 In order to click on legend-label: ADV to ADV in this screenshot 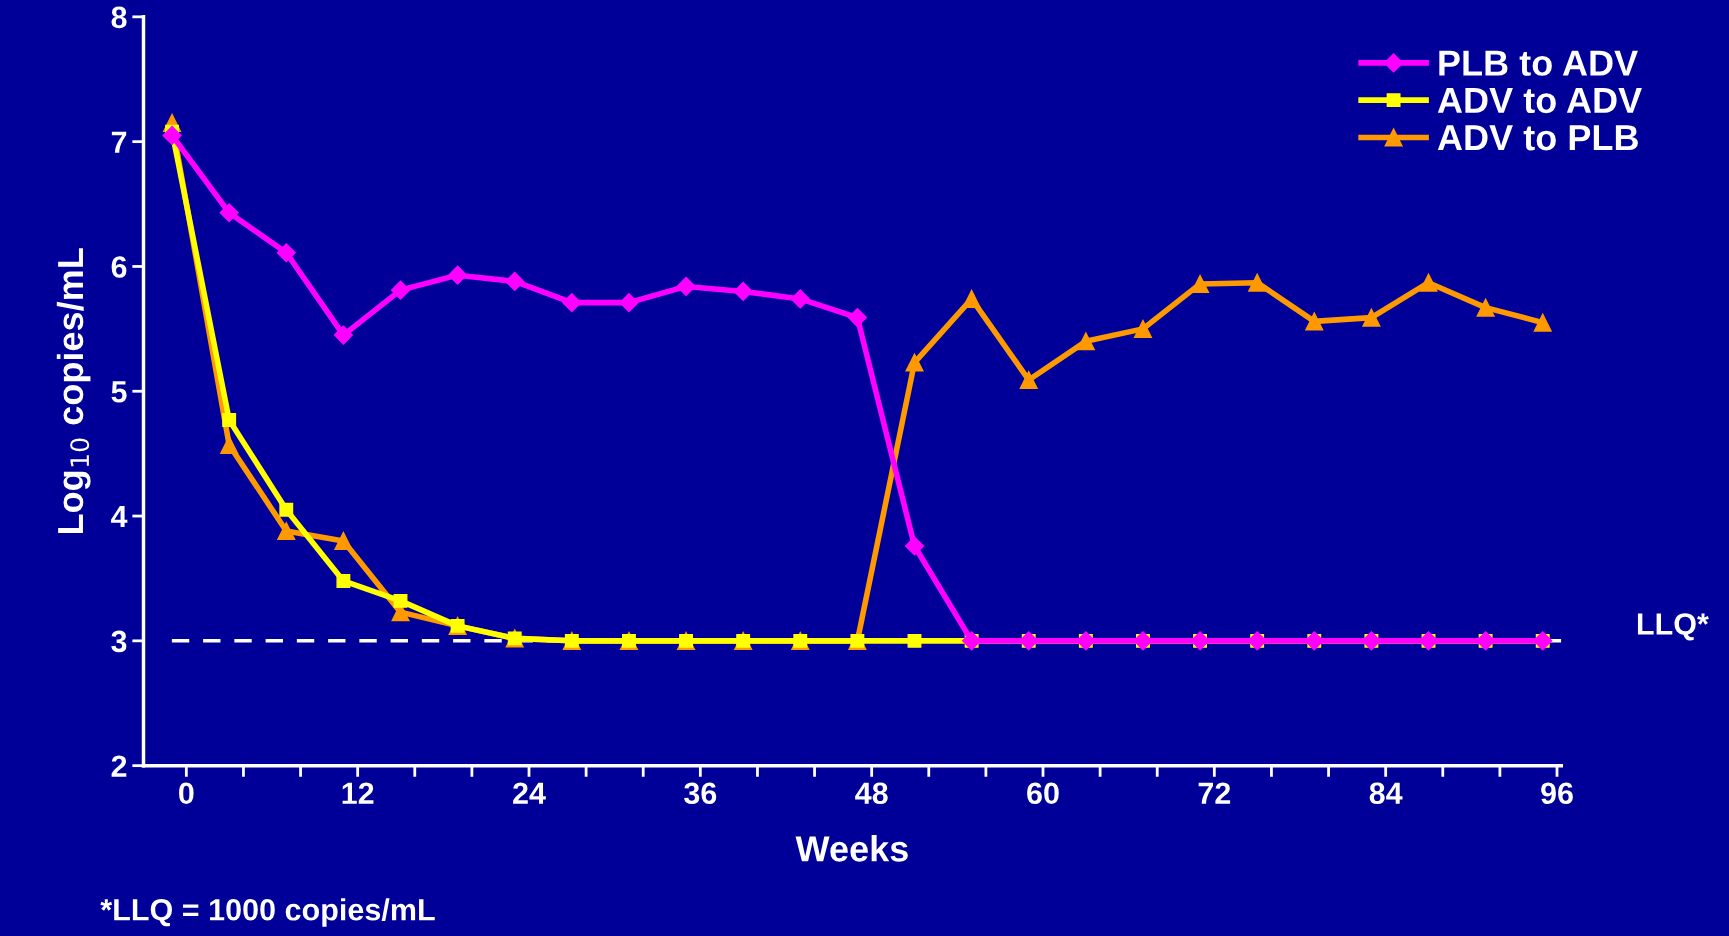, I will do `click(1539, 100)`.